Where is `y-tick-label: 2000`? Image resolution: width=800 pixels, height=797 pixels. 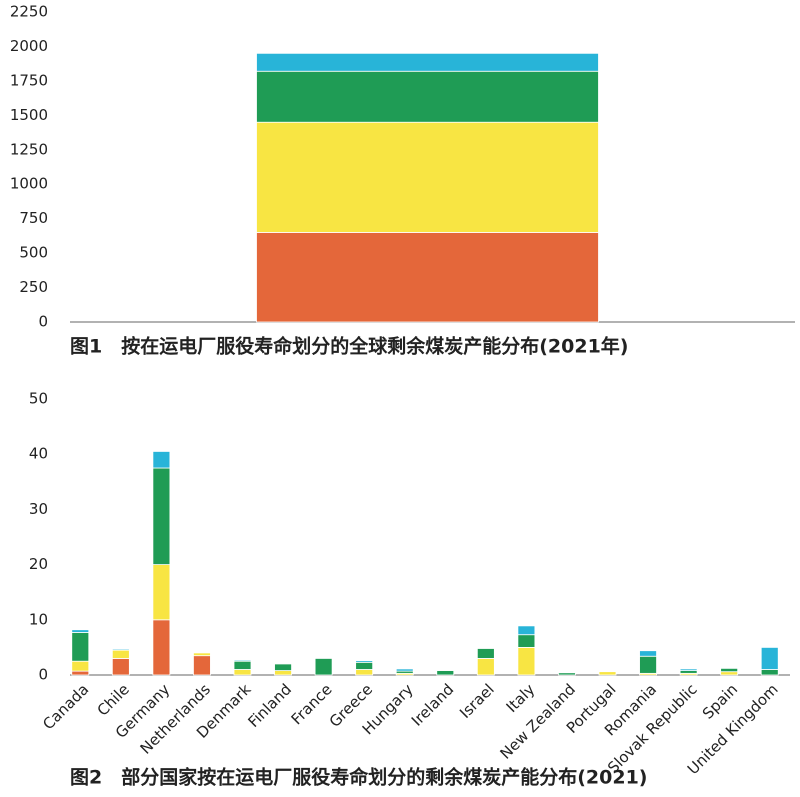 y-tick-label: 2000 is located at coordinates (29, 46).